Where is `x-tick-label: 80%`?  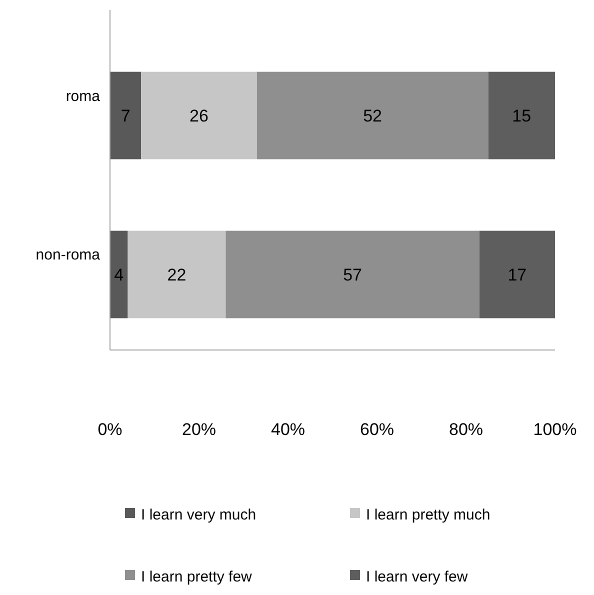 x-tick-label: 80% is located at coordinates (466, 429).